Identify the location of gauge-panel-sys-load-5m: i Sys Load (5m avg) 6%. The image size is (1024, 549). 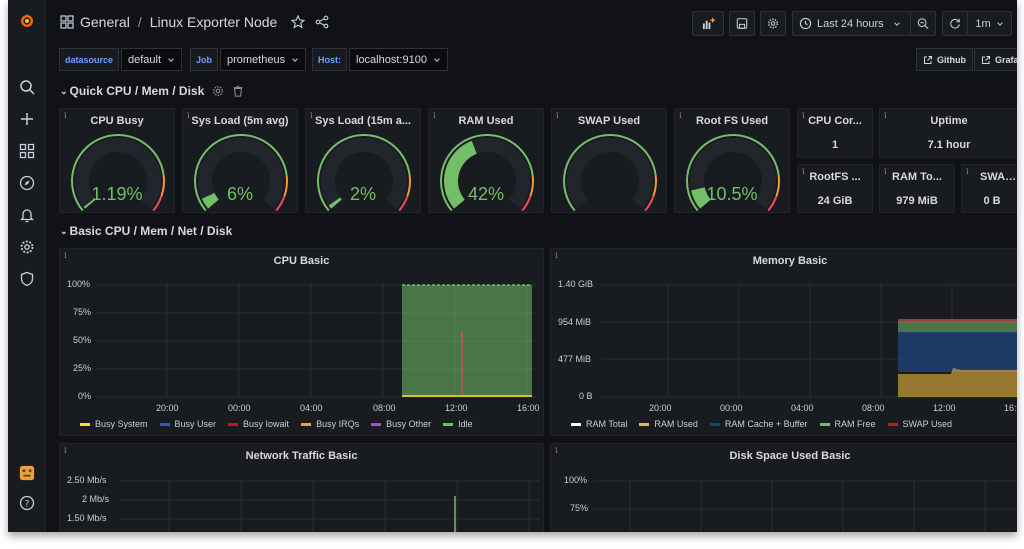
(240, 160).